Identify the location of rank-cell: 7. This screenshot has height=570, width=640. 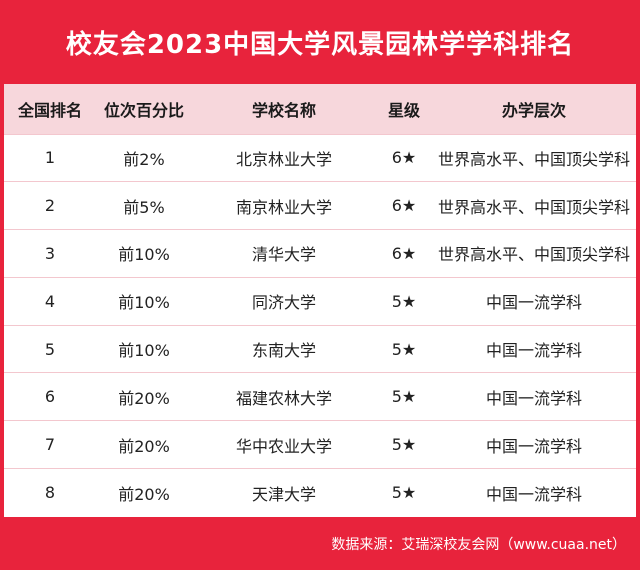
(50, 445).